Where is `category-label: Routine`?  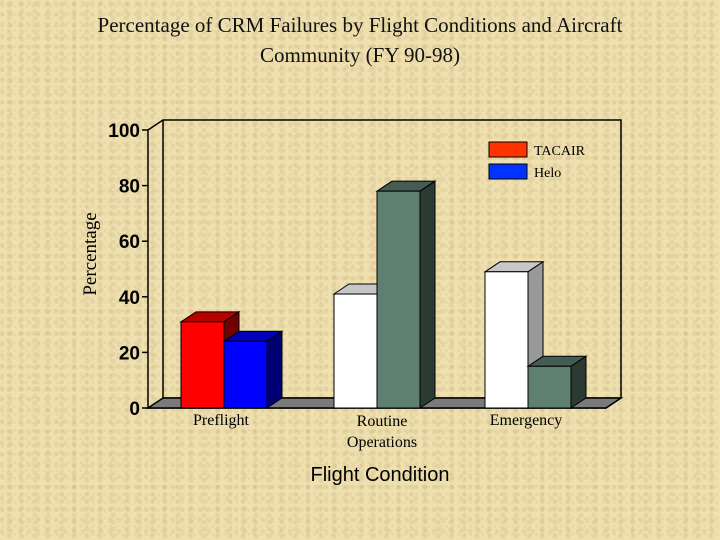
category-label: Routine is located at coordinates (382, 421).